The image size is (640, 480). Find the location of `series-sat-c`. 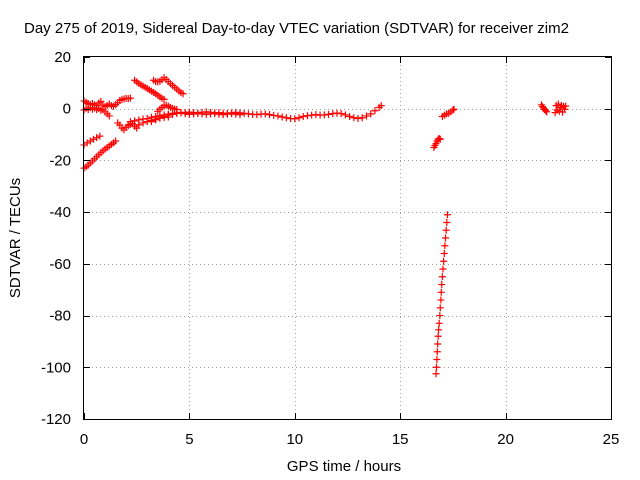

series-sat-c is located at coordinates (107, 102).